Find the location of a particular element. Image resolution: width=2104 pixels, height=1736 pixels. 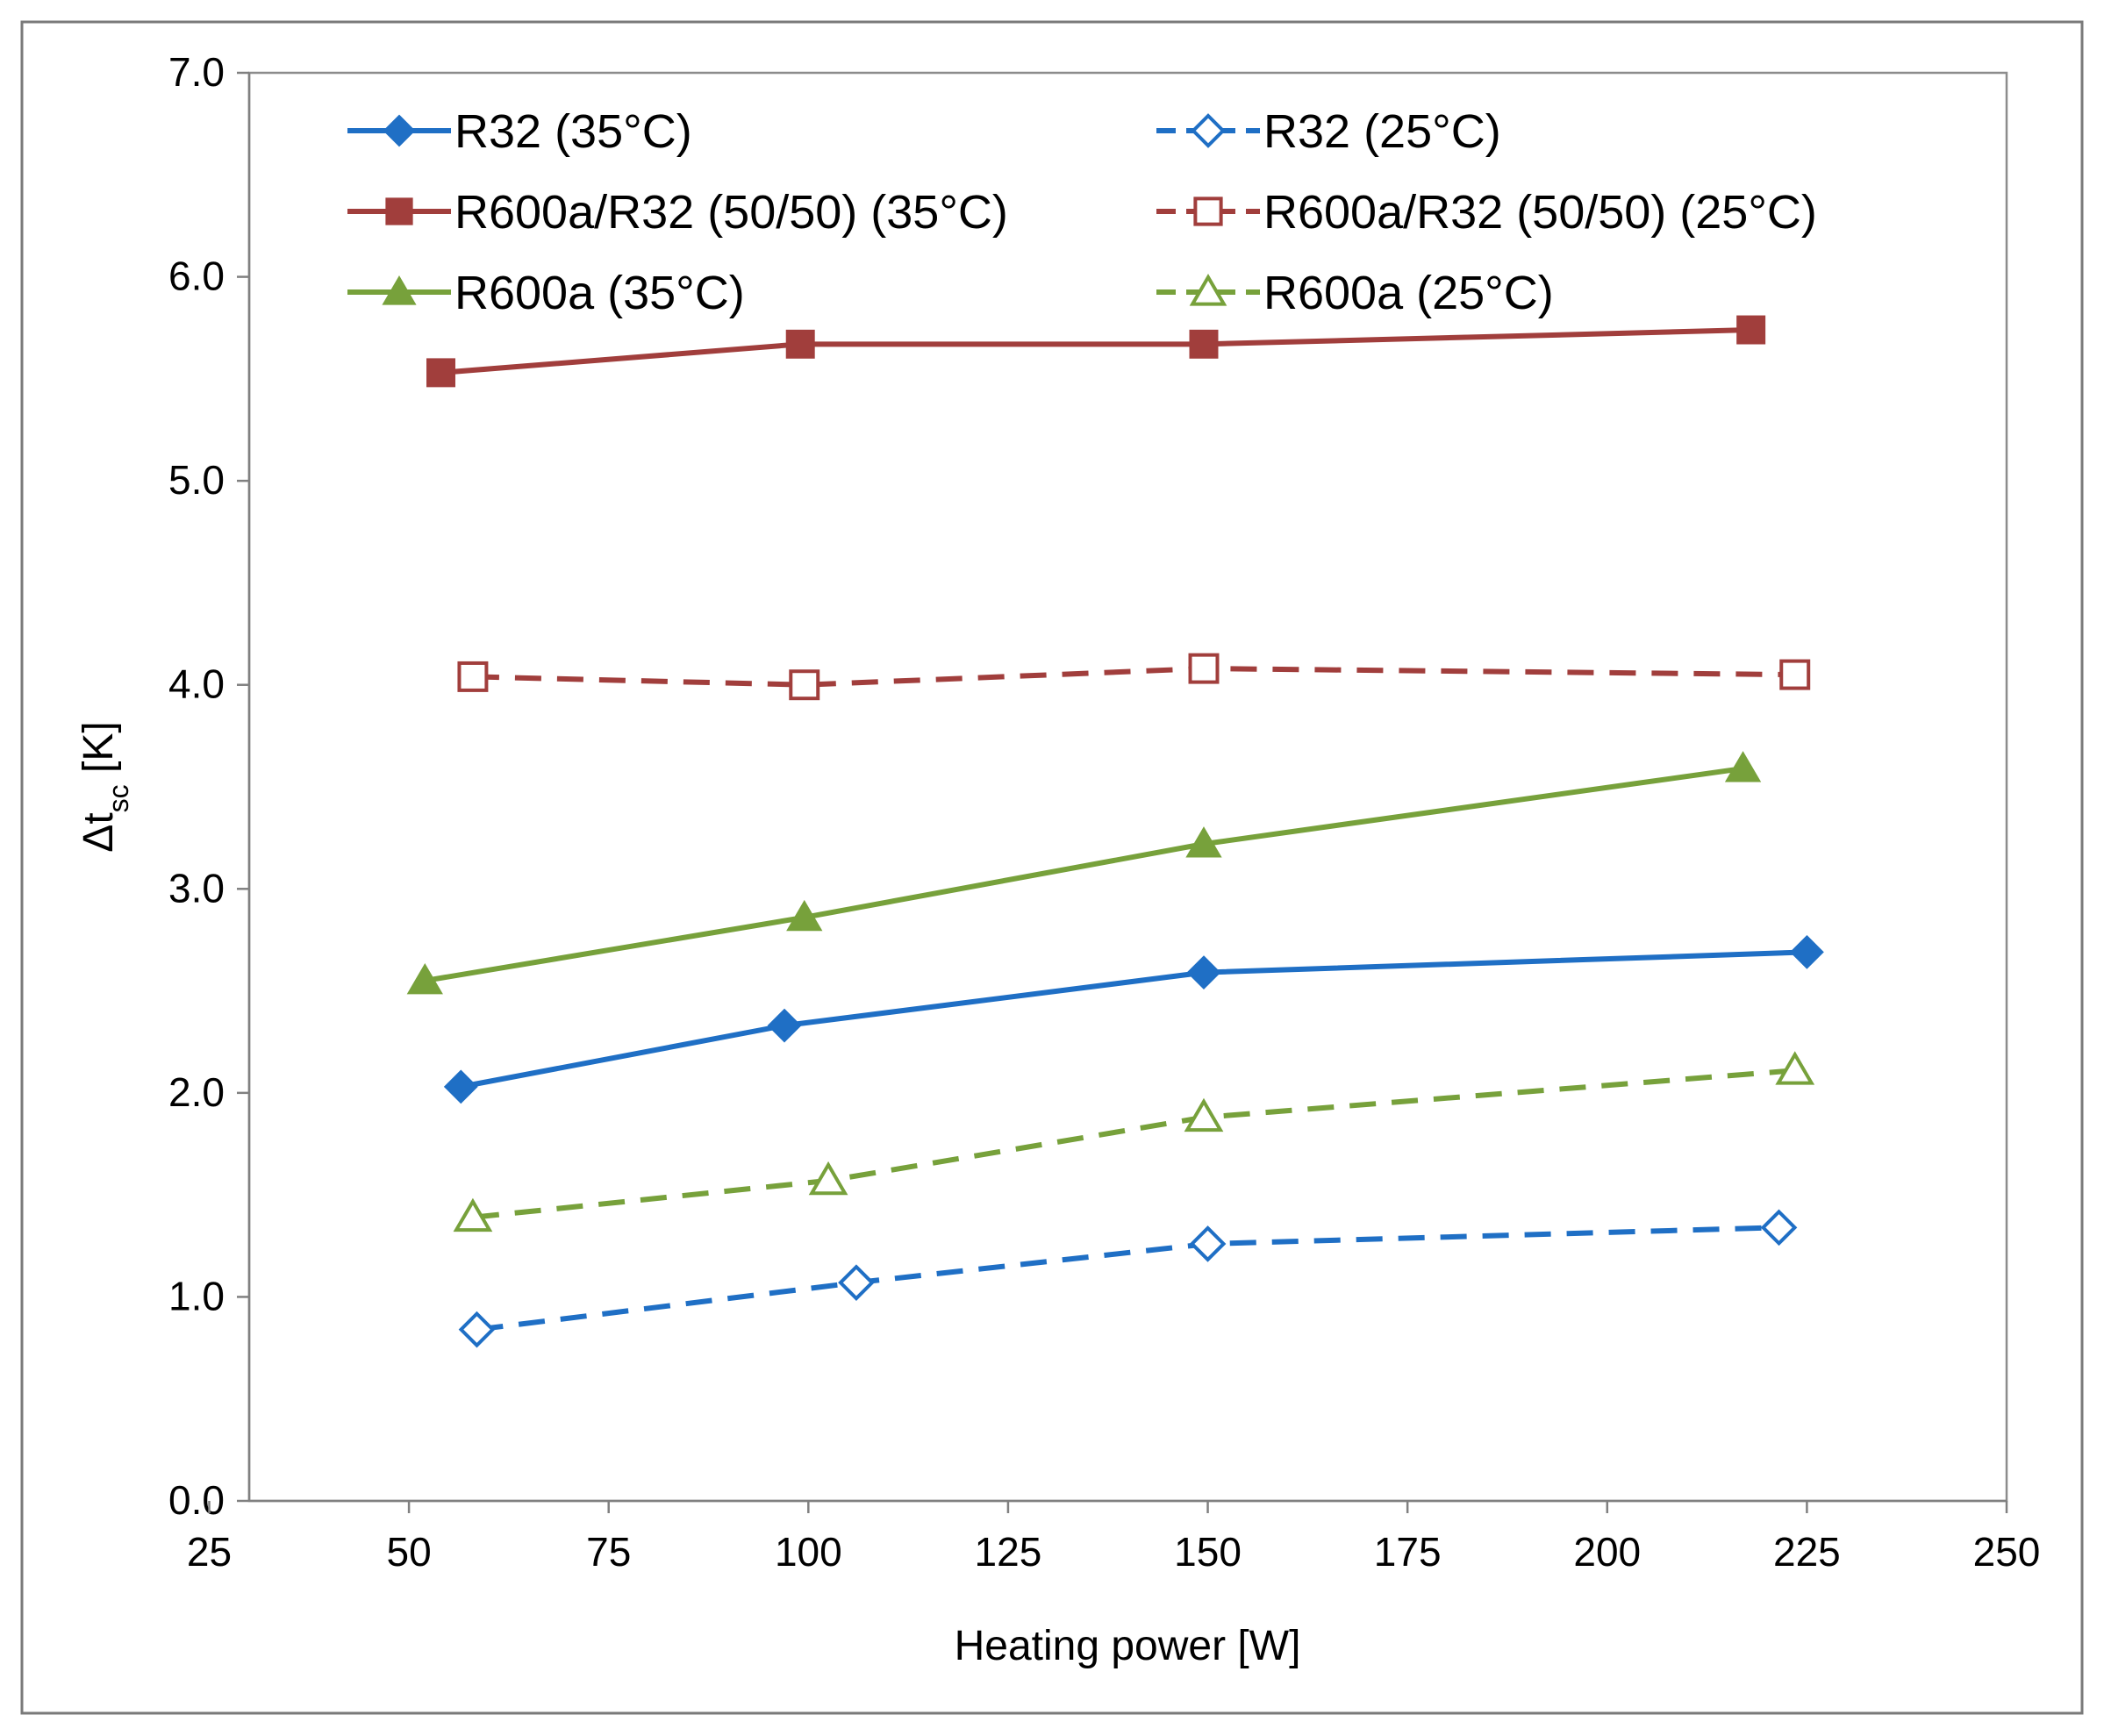

x-tick-label: 25 is located at coordinates (210, 1552).